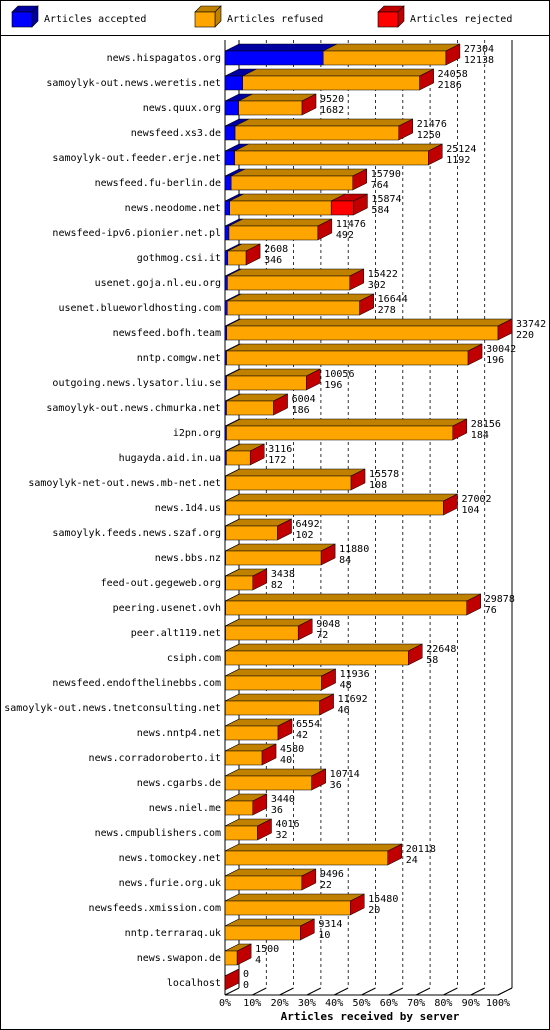 The width and height of the screenshot is (550, 1030). What do you see at coordinates (280, 449) in the screenshot?
I see `total-label: 3116` at bounding box center [280, 449].